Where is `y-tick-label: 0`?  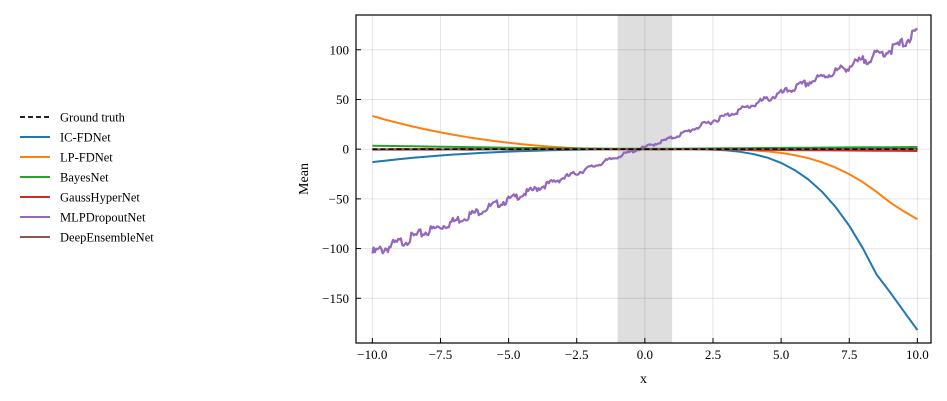 y-tick-label: 0 is located at coordinates (346, 149).